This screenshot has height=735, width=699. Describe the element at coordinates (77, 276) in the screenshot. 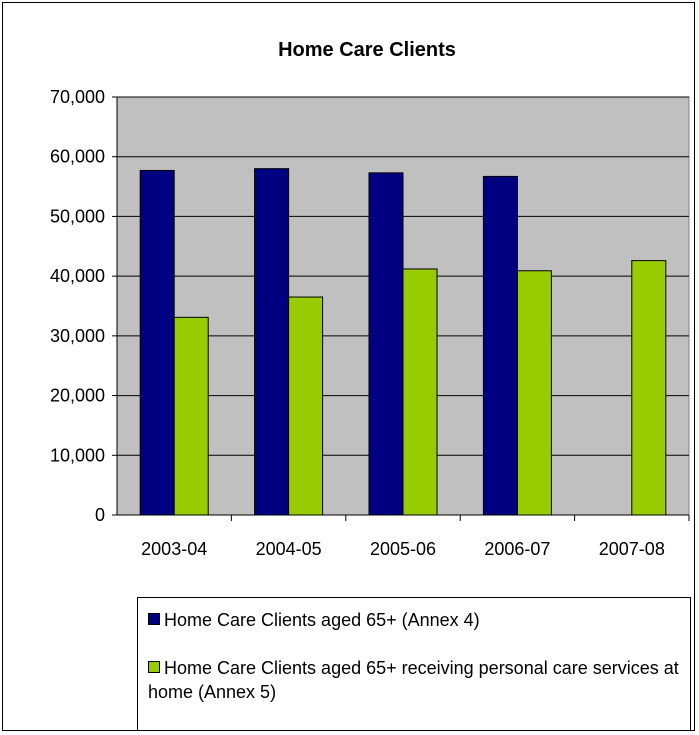

I see `y-tick-label: 40,000` at that location.